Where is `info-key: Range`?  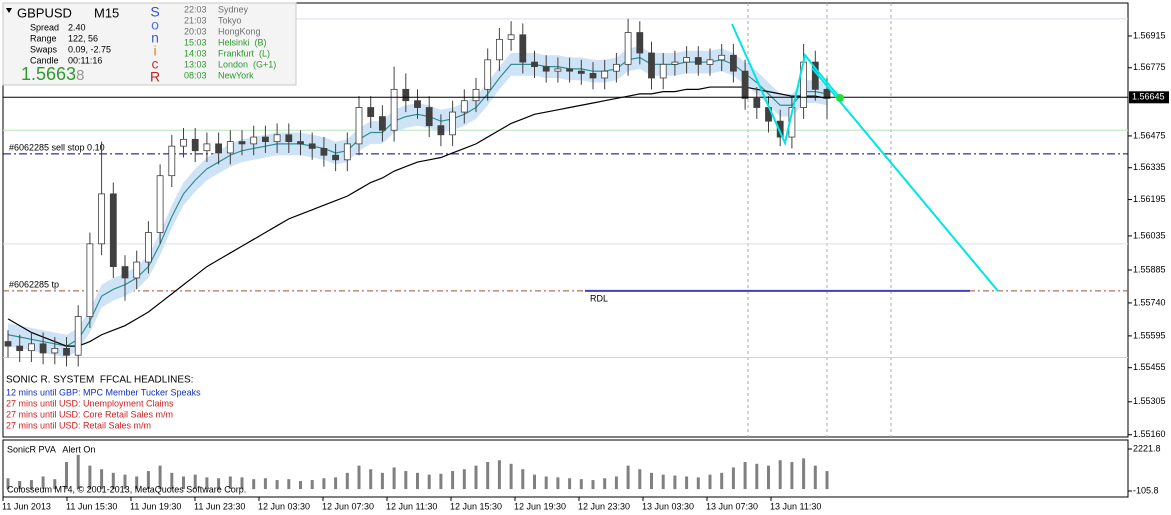 info-key: Range is located at coordinates (43, 38).